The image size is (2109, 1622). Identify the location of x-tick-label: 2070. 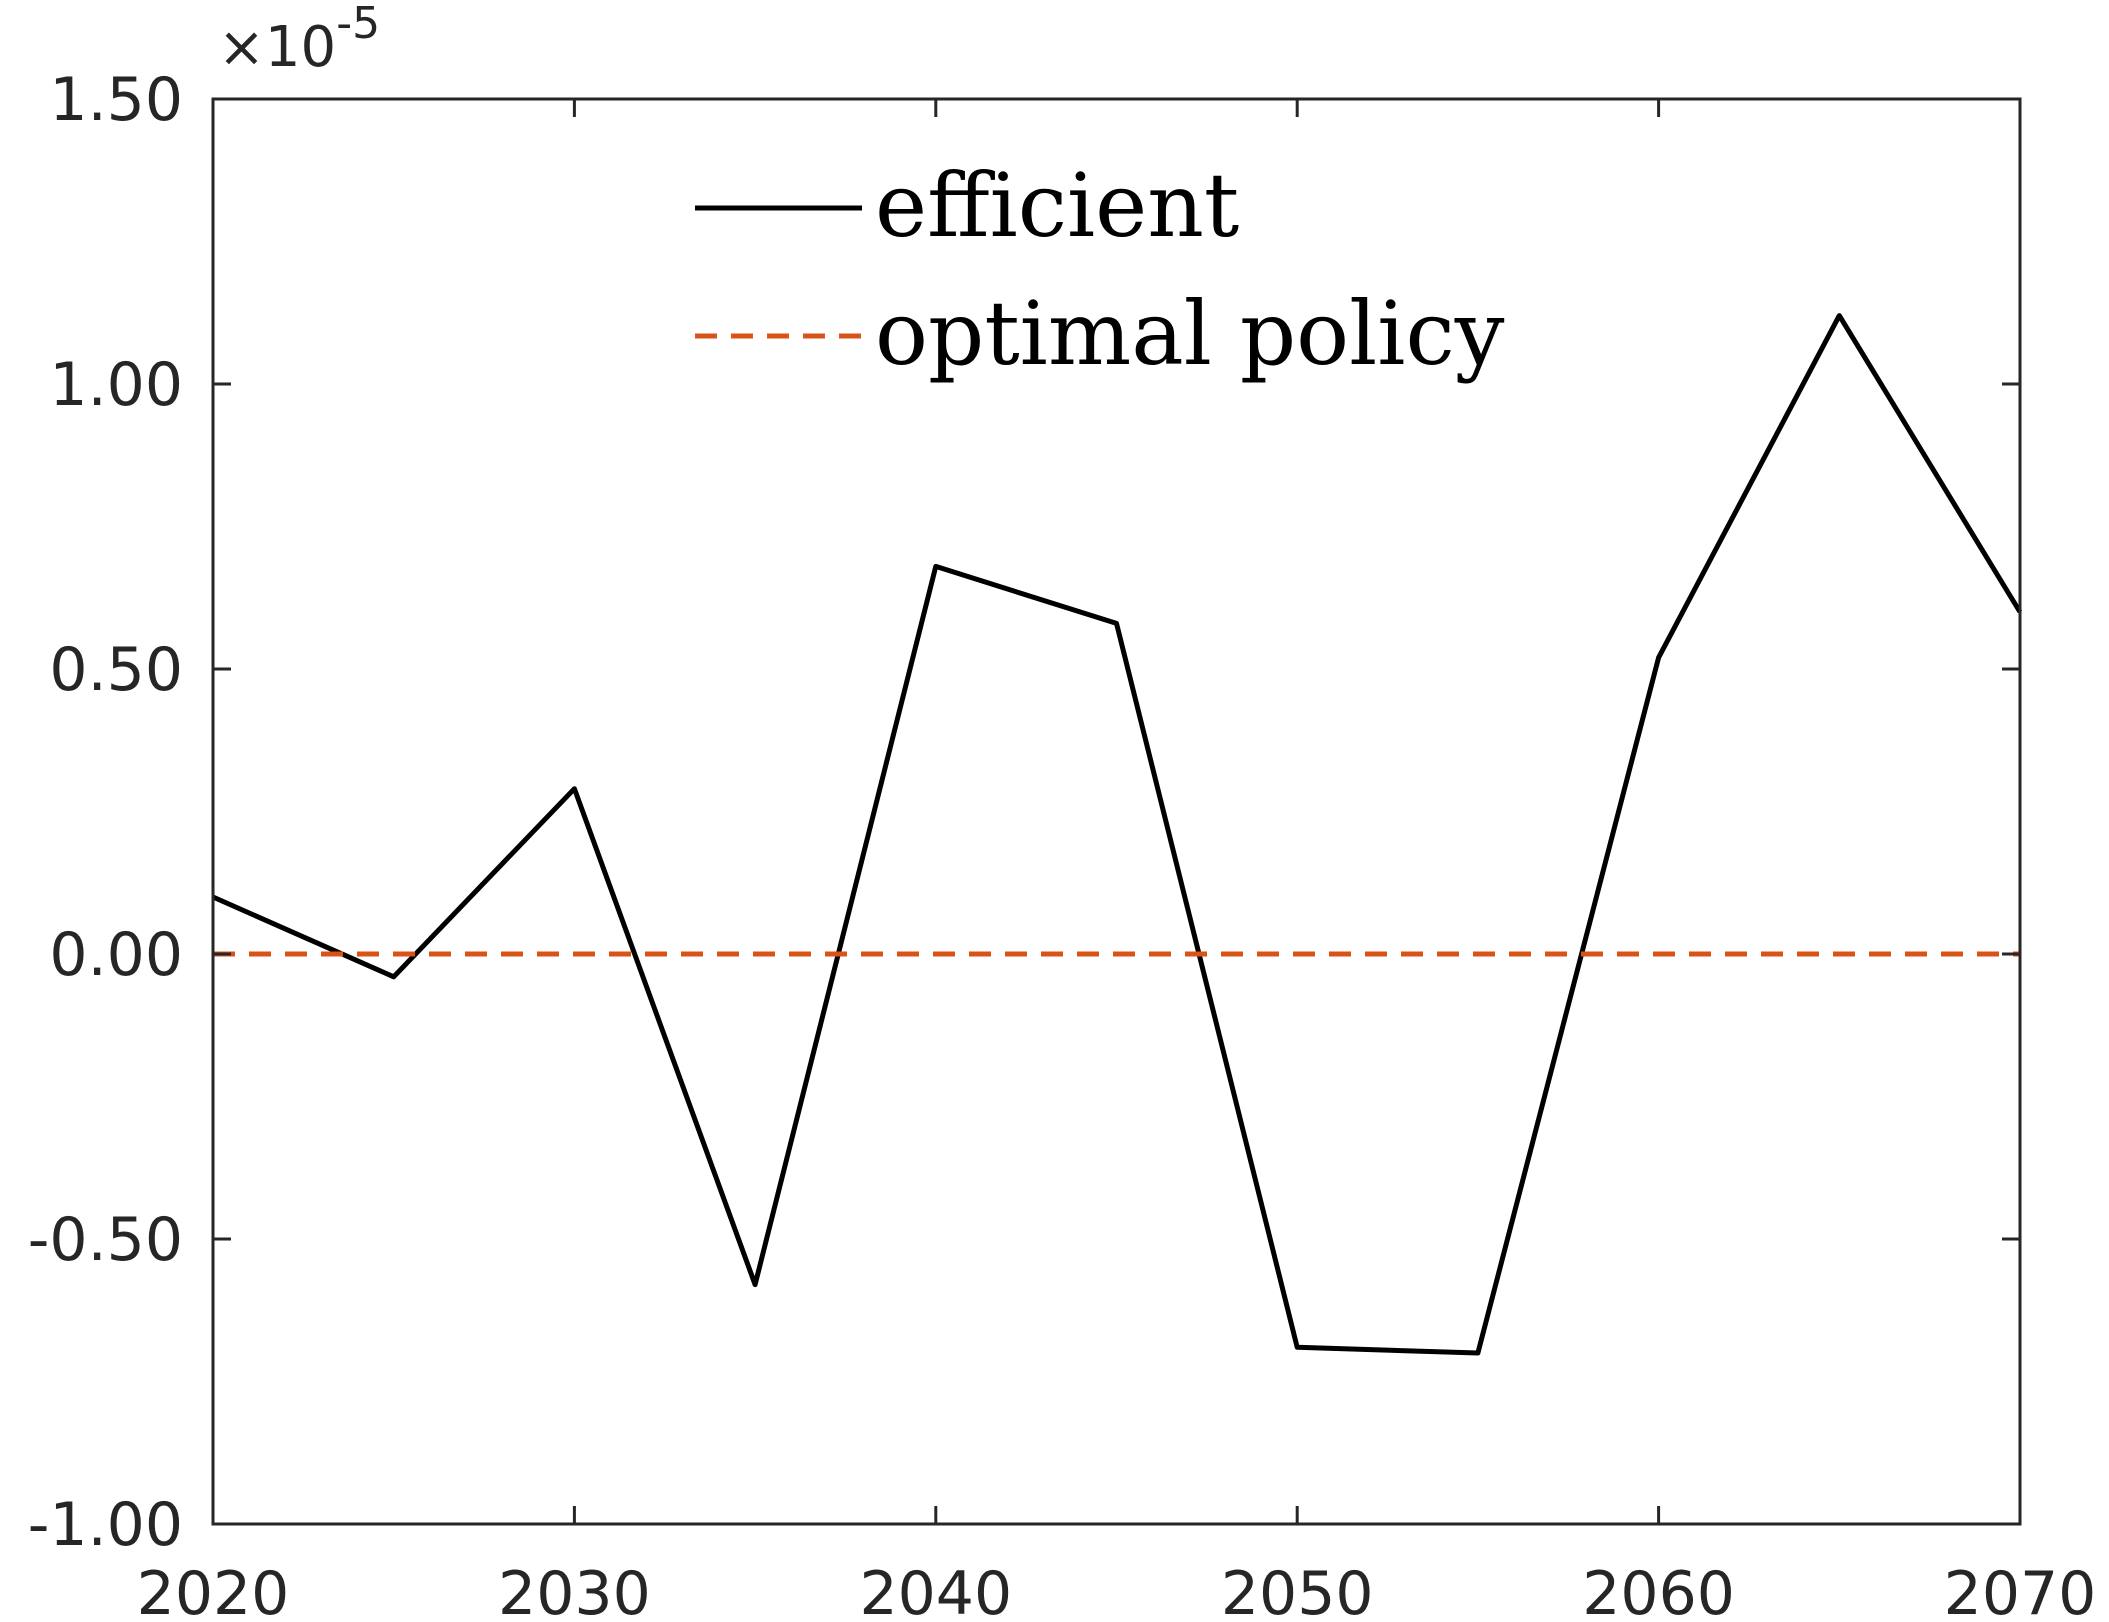
(2020, 1590).